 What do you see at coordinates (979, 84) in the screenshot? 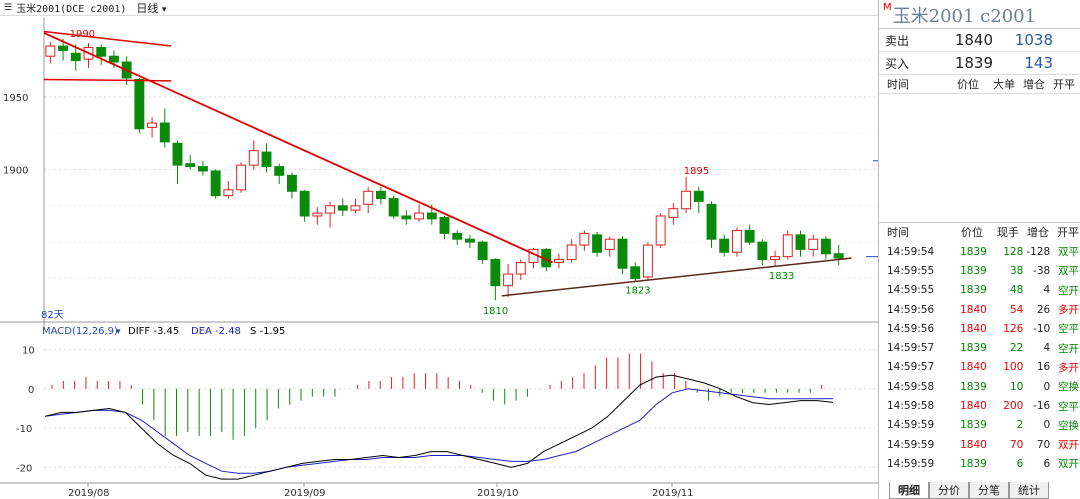
I see `big-order-header: 时间 价位 大单 增仓 开平` at bounding box center [979, 84].